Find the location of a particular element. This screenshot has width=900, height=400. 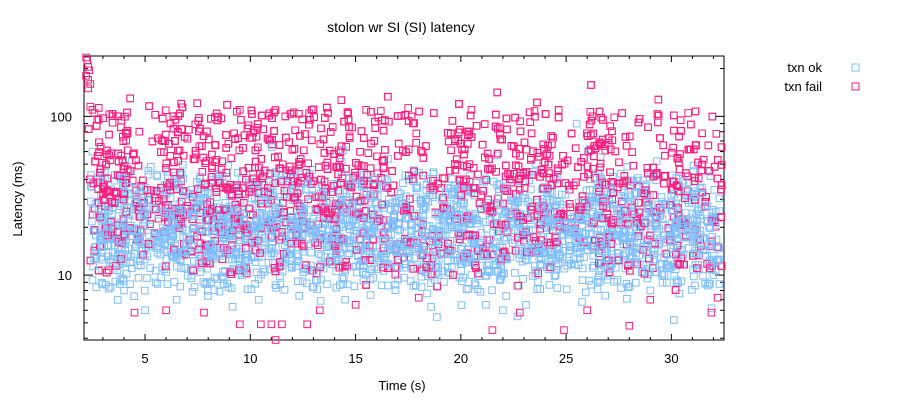

y-tick-label-10: 10 is located at coordinates (65, 275).